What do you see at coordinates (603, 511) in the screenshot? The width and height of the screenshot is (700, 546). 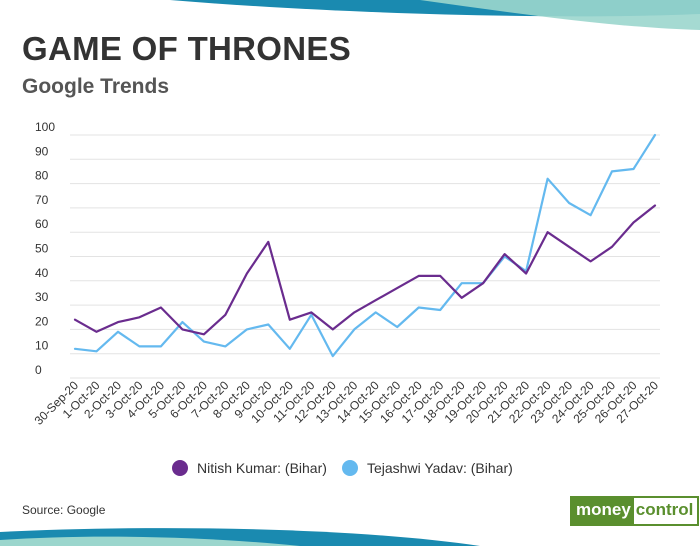 I see `logo-money: money` at bounding box center [603, 511].